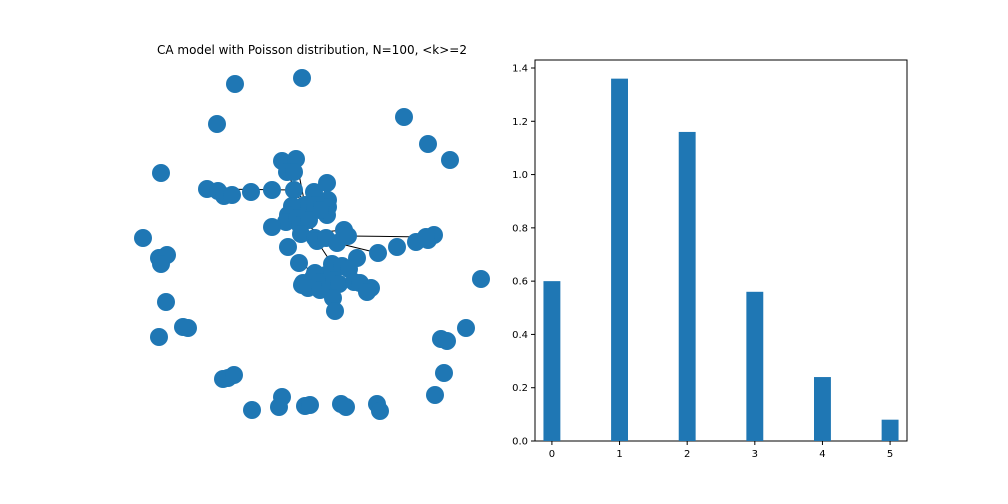  Describe the element at coordinates (890, 454) in the screenshot. I see `x-tick-label: 5` at that location.